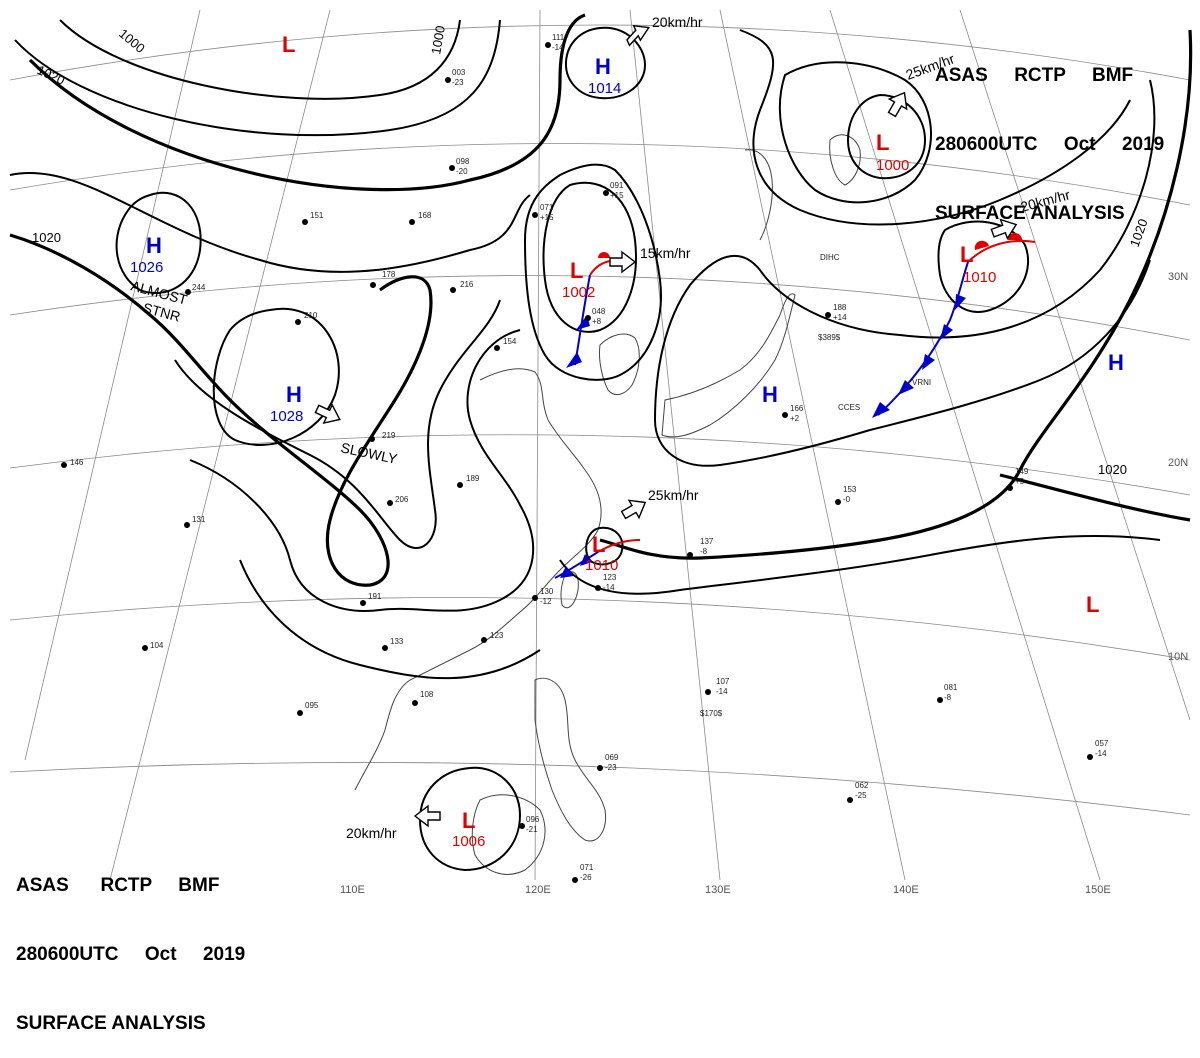 The width and height of the screenshot is (1200, 1058). What do you see at coordinates (576, 565) in the screenshot?
I see `cold-front-scs` at bounding box center [576, 565].